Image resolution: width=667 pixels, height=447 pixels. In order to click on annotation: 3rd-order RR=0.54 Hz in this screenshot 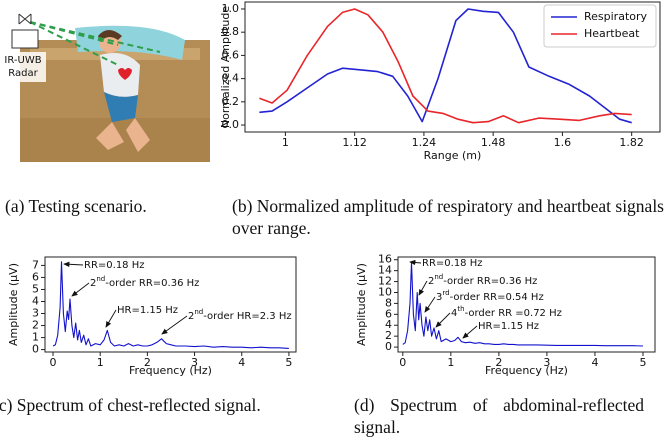, I will do `click(490, 296)`.